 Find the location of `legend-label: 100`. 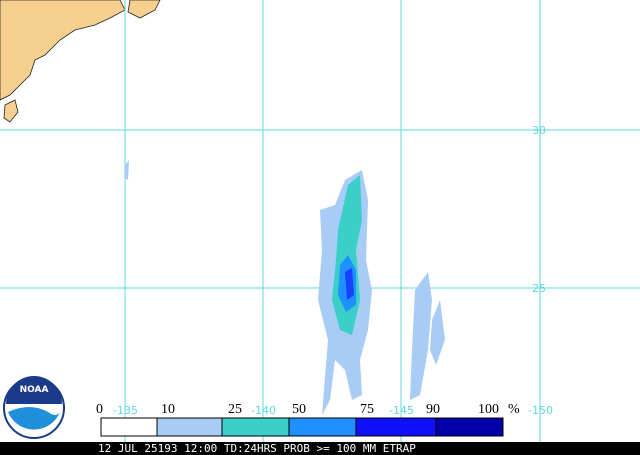

legend-label: 100 is located at coordinates (488, 409).